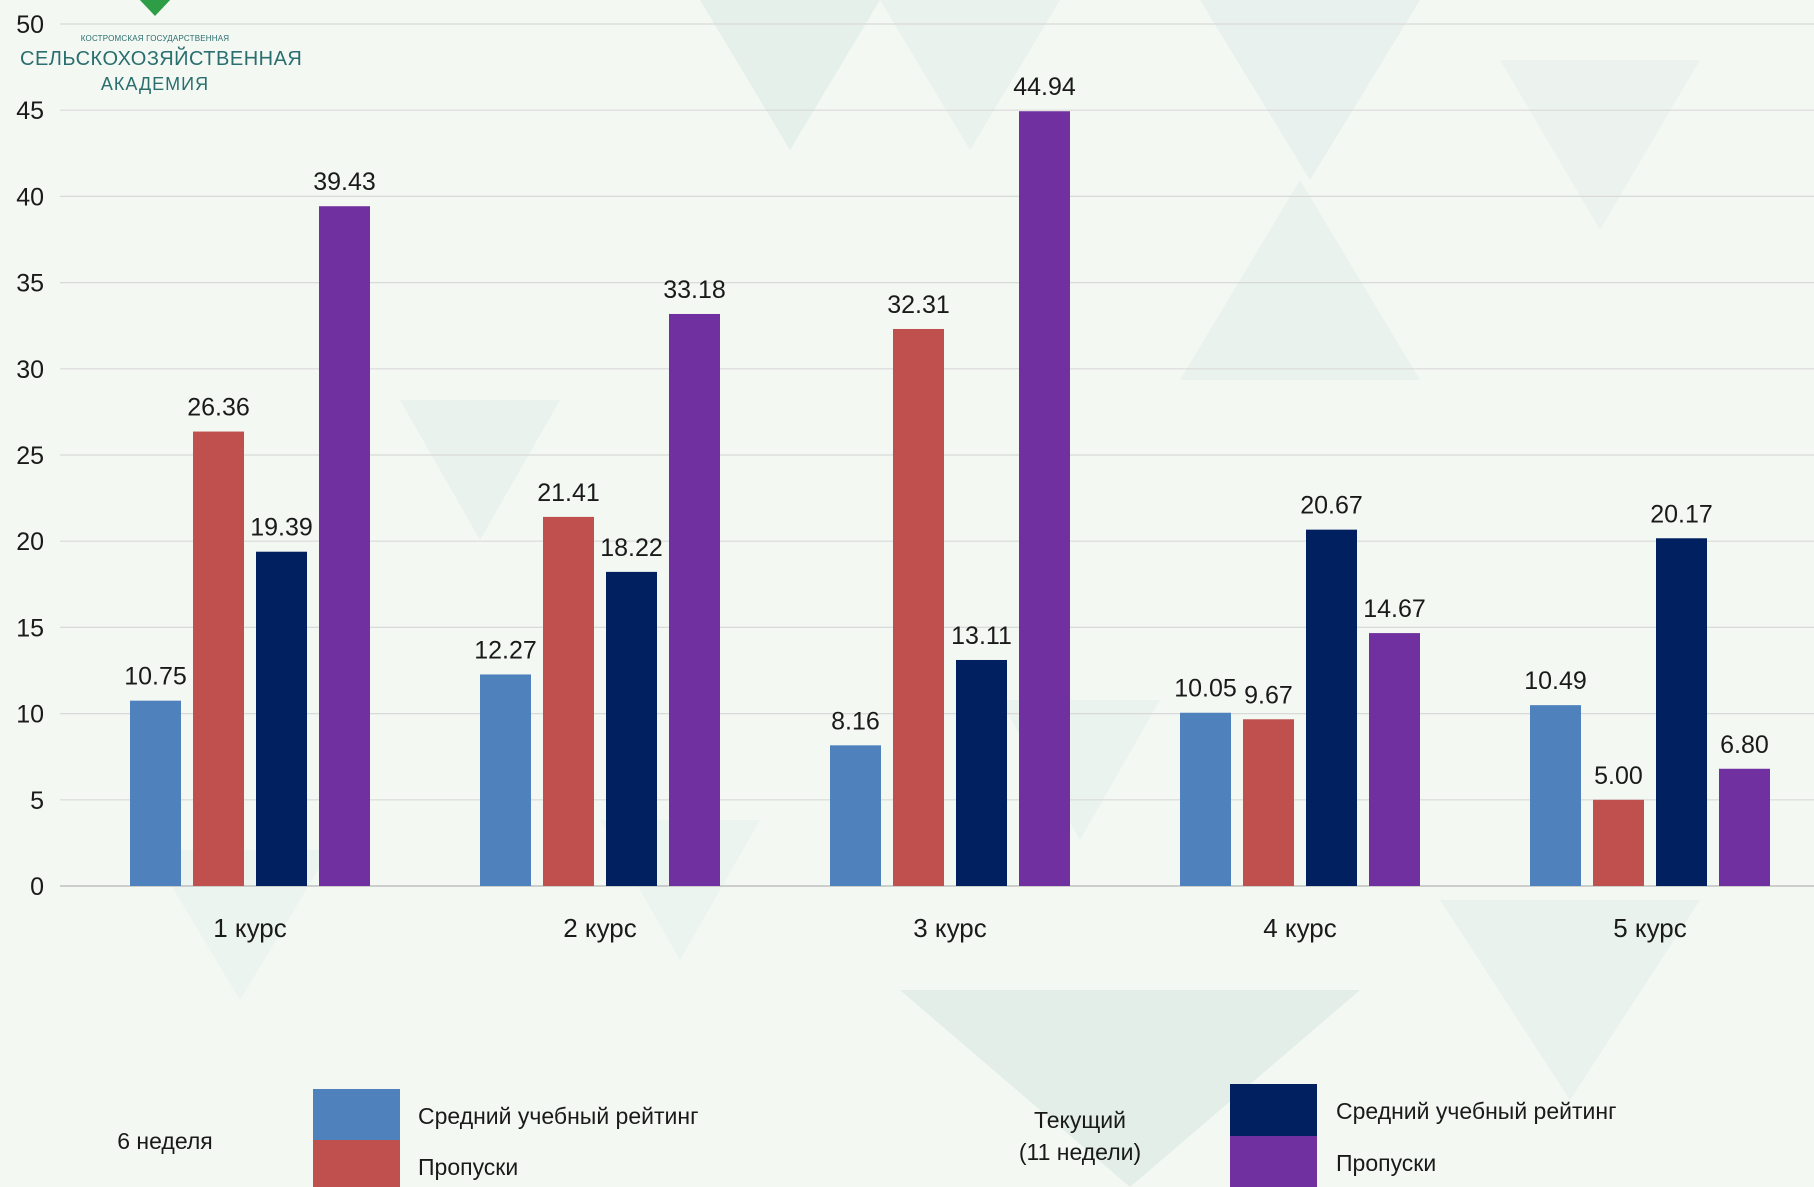 This screenshot has width=1814, height=1187. Describe the element at coordinates (155, 8) in the screenshot. I see `logo-emblem-icon` at that location.